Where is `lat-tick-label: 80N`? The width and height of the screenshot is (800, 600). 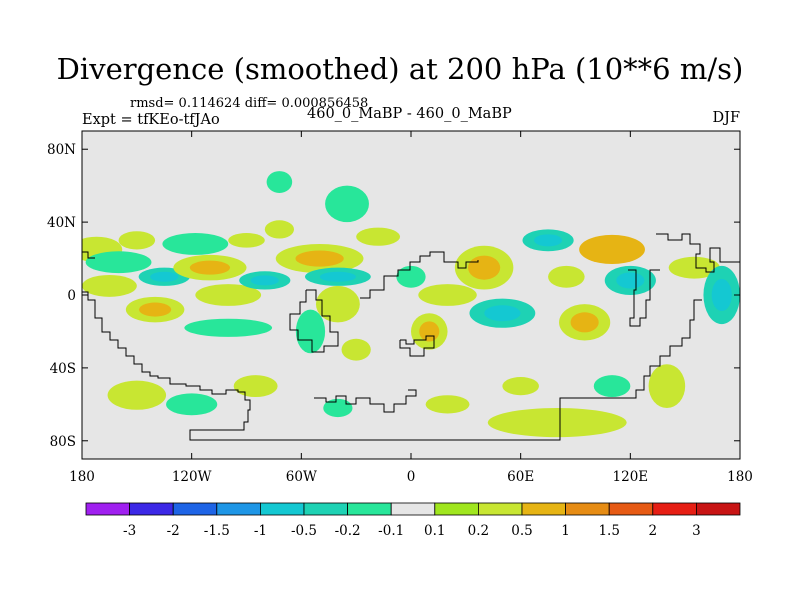
lat-tick-label: 80N is located at coordinates (61, 150).